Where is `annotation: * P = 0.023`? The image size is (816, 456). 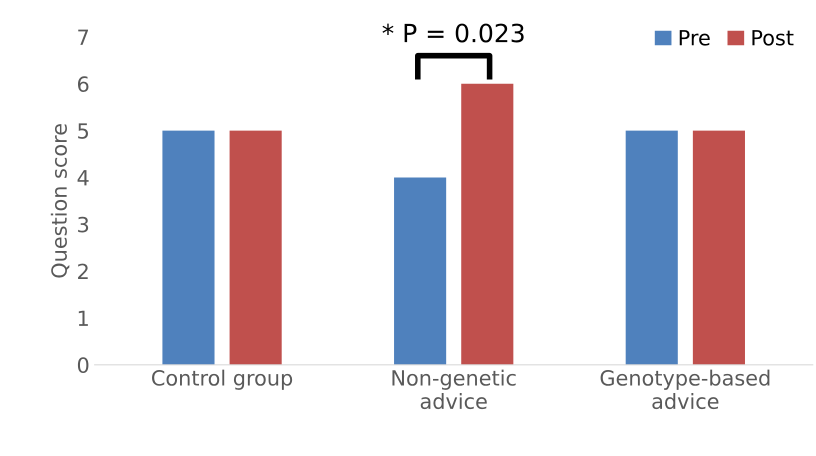 annotation: * P = 0.023 is located at coordinates (453, 33).